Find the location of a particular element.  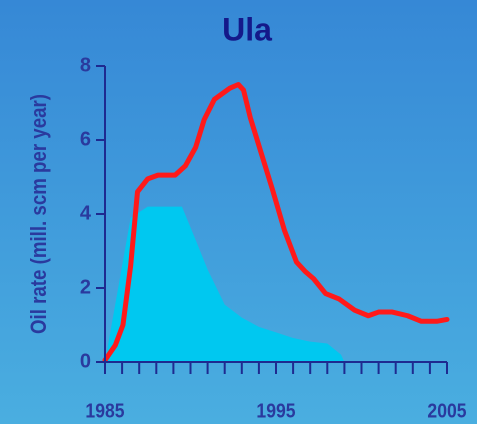

y-tick-label: 2 is located at coordinates (85, 287).